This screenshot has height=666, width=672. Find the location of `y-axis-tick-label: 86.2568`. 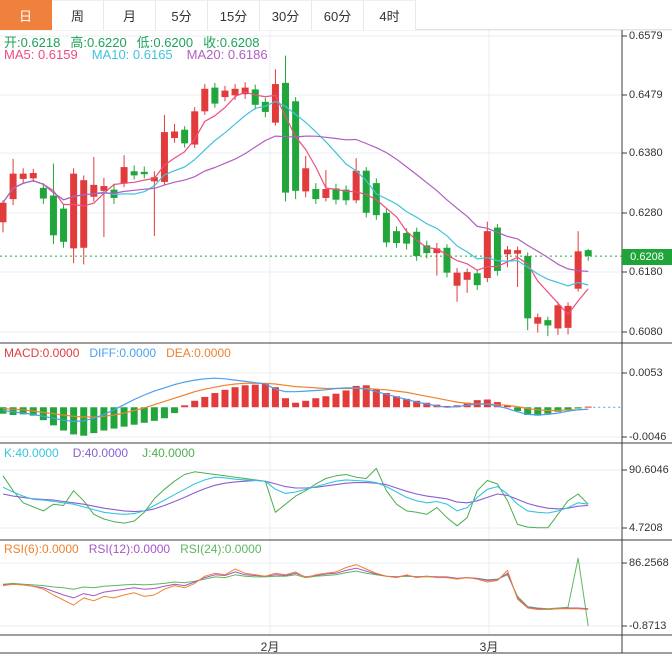

y-axis-tick-label: 86.2568 is located at coordinates (649, 563).